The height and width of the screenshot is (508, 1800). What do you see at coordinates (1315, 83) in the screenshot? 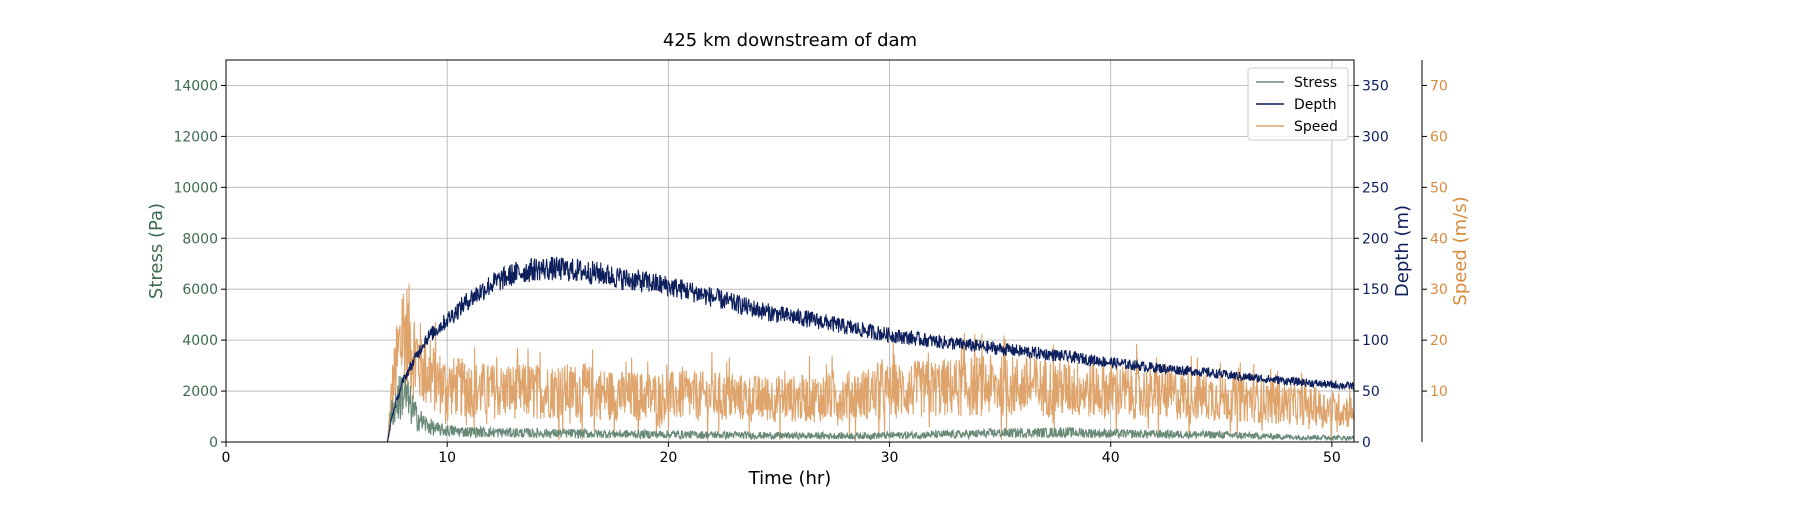
I see `legend-label-stress: Stress` at bounding box center [1315, 83].